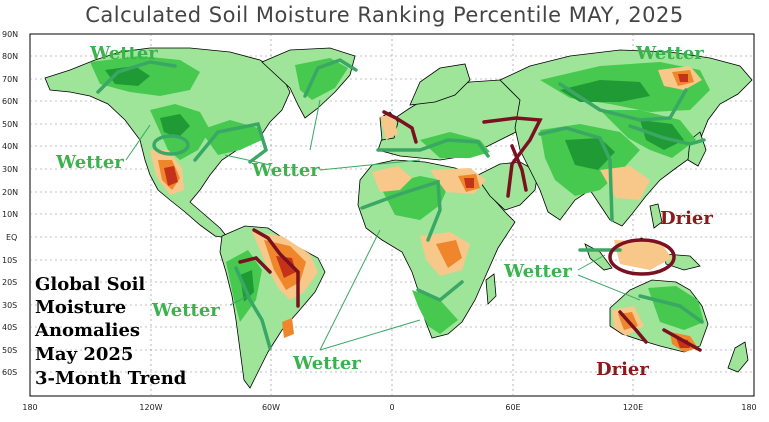 The width and height of the screenshot is (769, 422). I want to click on caption-line: Anomalies, so click(87, 330).